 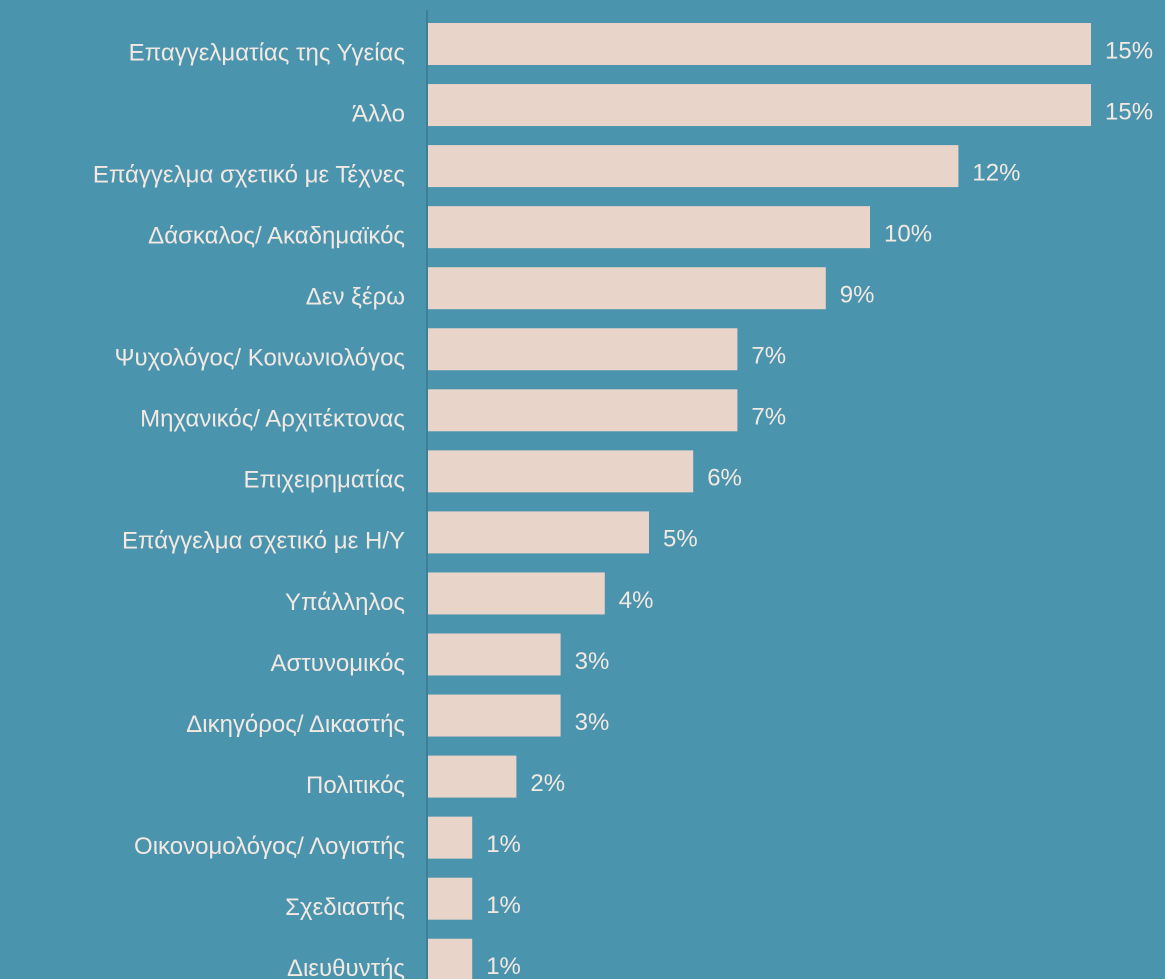 What do you see at coordinates (680, 539) in the screenshot?
I see `value-label: 5%` at bounding box center [680, 539].